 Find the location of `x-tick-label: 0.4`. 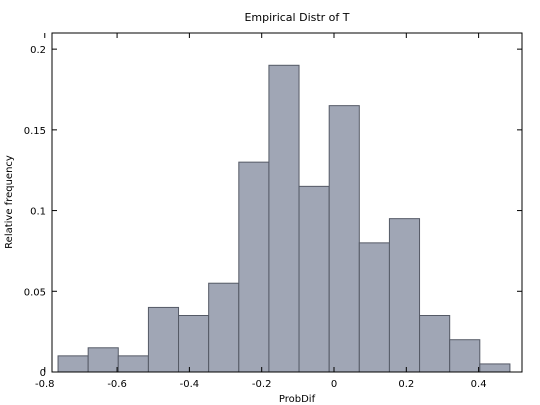

x-tick-label: 0.4 is located at coordinates (479, 384).